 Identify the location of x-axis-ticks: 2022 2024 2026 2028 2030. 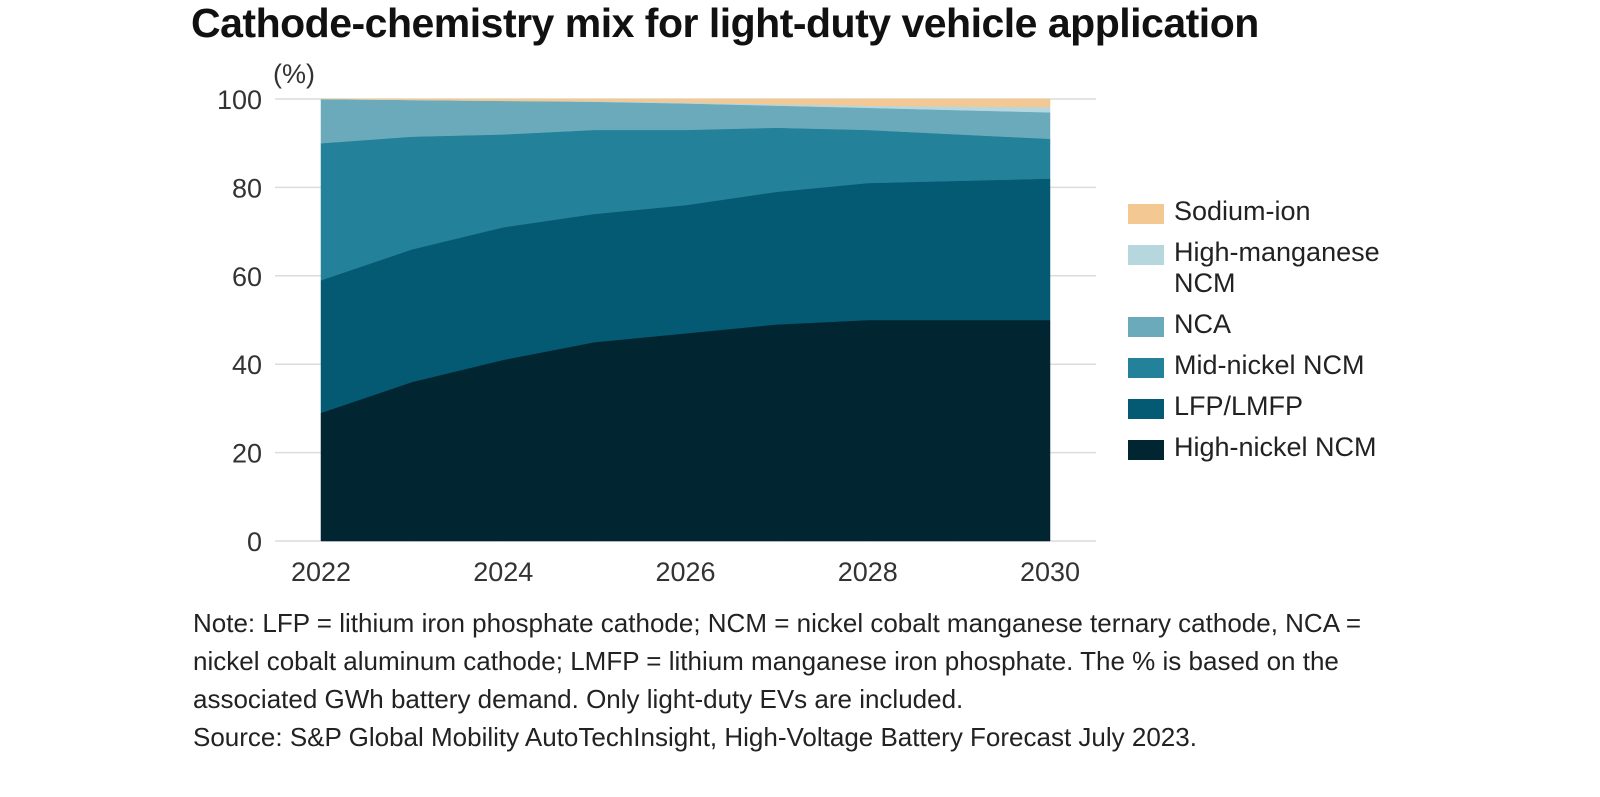
(685, 572).